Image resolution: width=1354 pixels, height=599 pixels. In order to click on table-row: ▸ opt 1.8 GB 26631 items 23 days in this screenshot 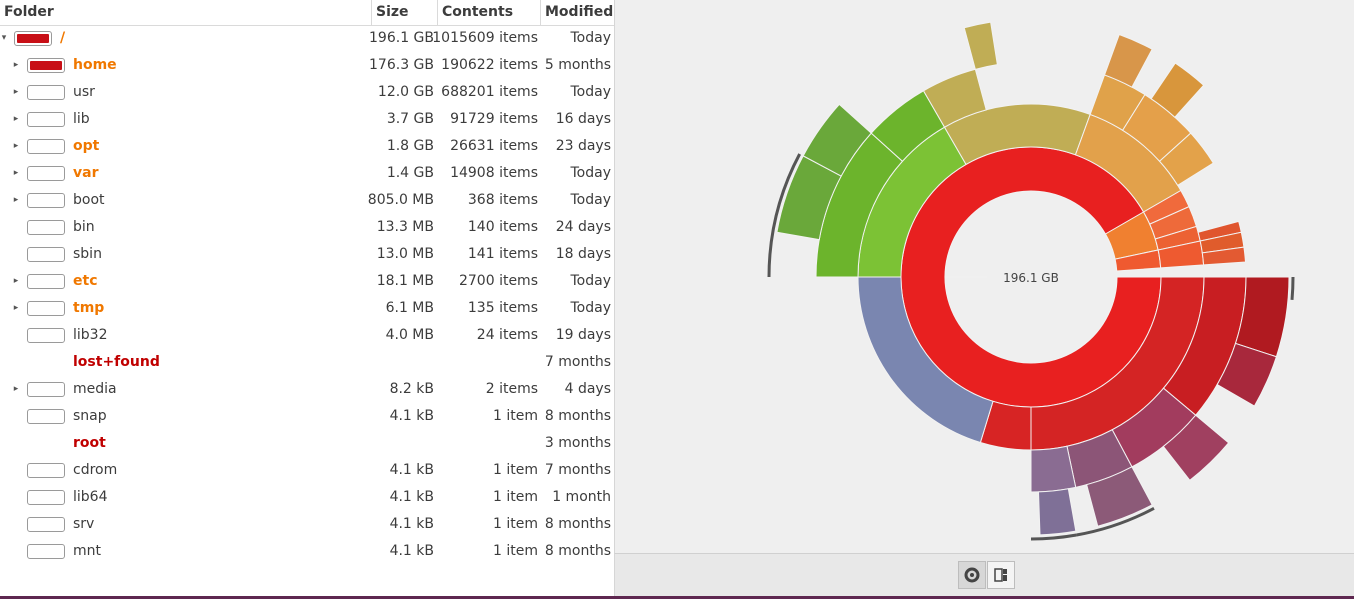, I will do `click(307, 146)`.